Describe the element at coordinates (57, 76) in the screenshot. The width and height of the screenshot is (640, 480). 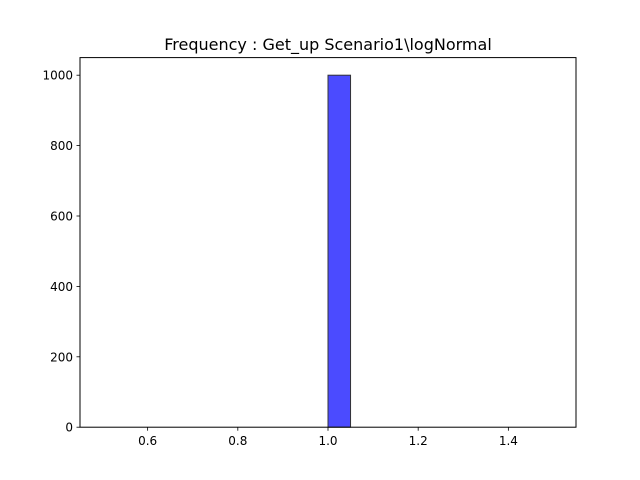
I see `y-tick-label: 1000` at that location.